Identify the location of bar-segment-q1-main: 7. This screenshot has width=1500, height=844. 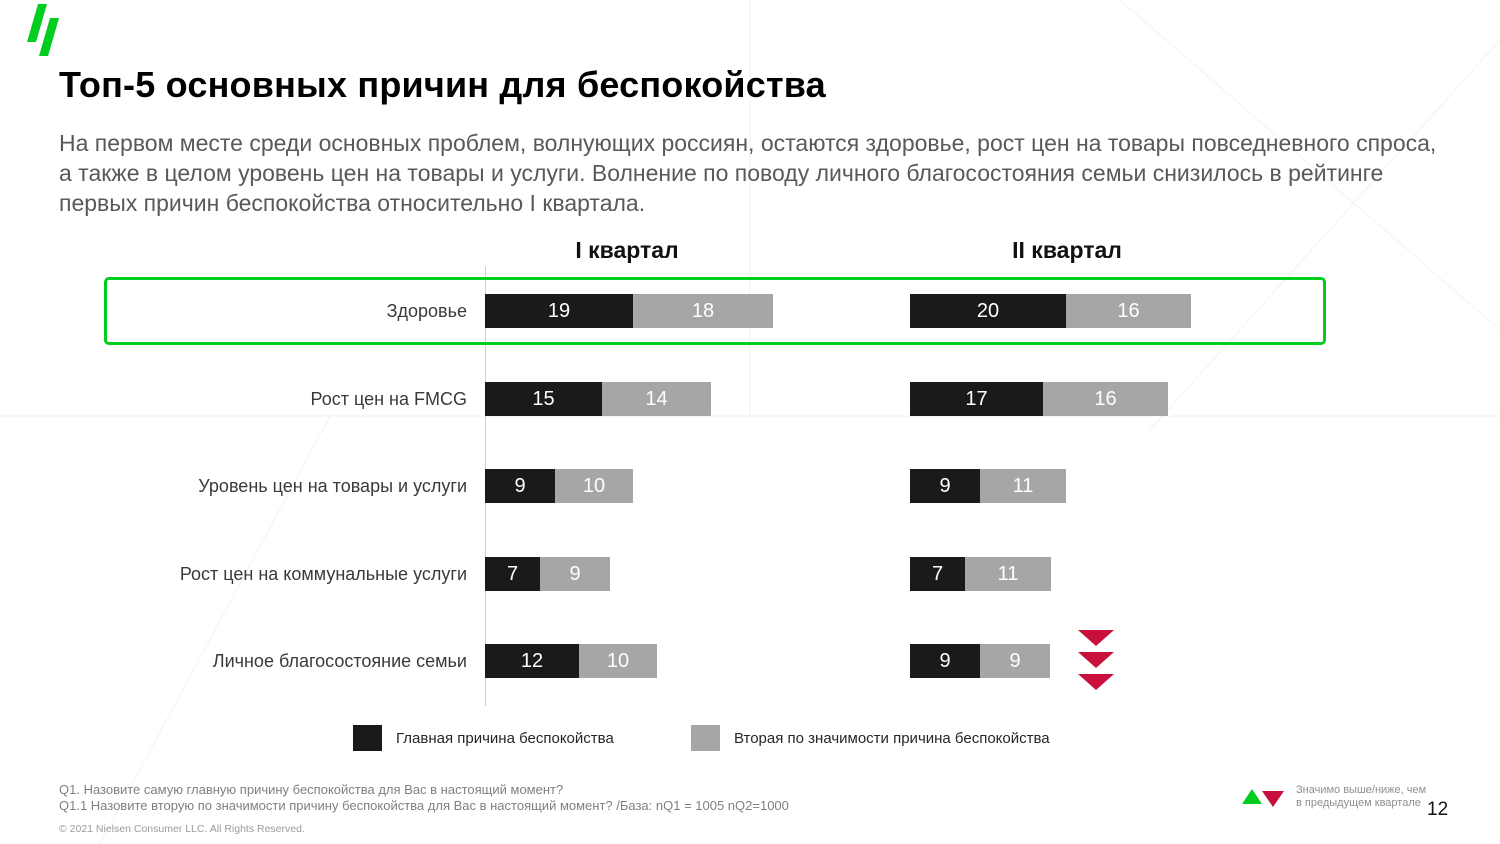
(512, 574).